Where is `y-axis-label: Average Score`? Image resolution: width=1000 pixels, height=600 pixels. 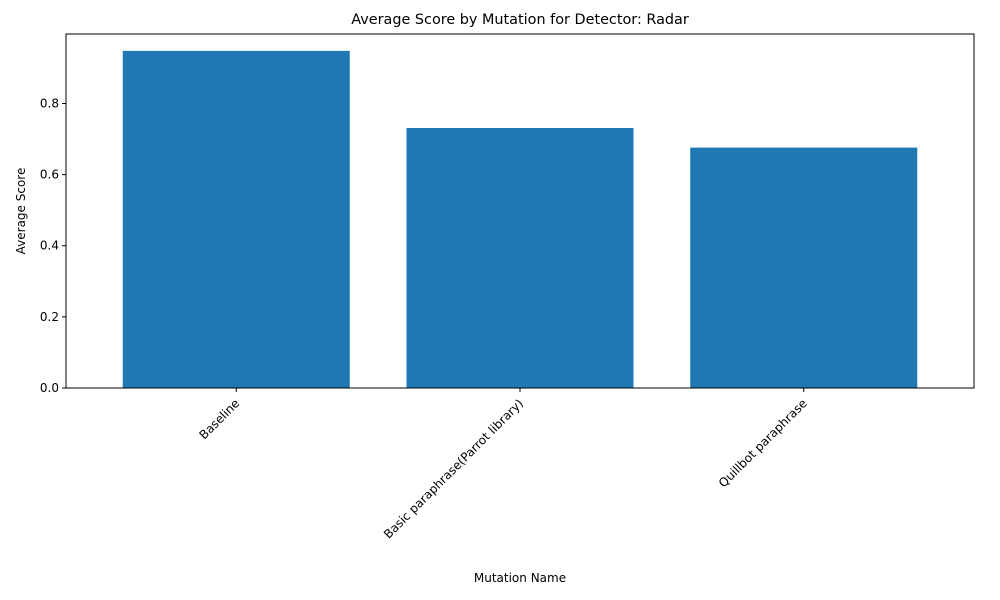 y-axis-label: Average Score is located at coordinates (21, 211).